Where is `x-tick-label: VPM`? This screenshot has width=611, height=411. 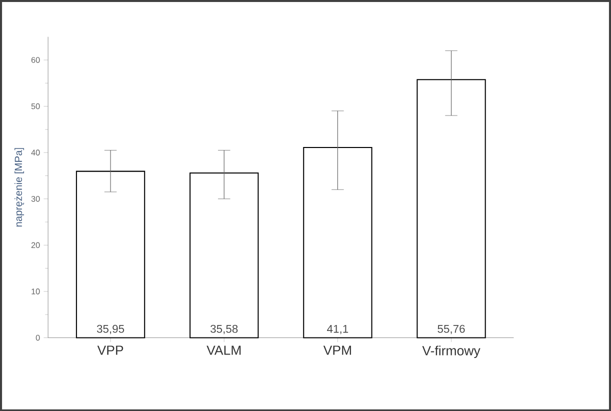
x-tick-label: VPM is located at coordinates (337, 350).